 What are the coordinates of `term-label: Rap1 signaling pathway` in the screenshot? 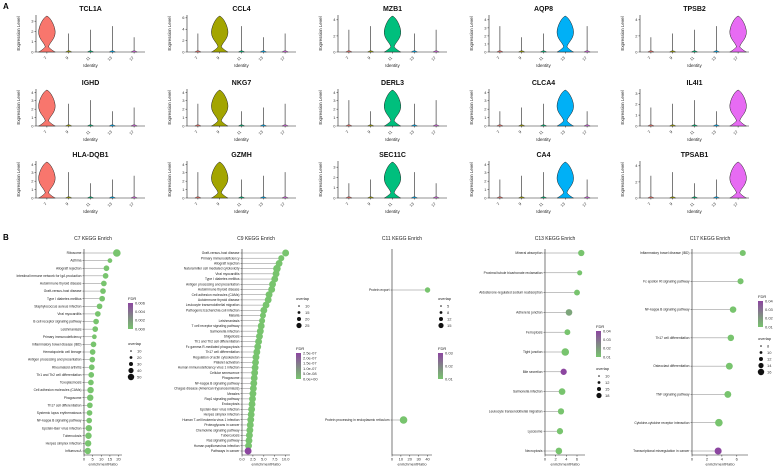 It's located at (221, 399).